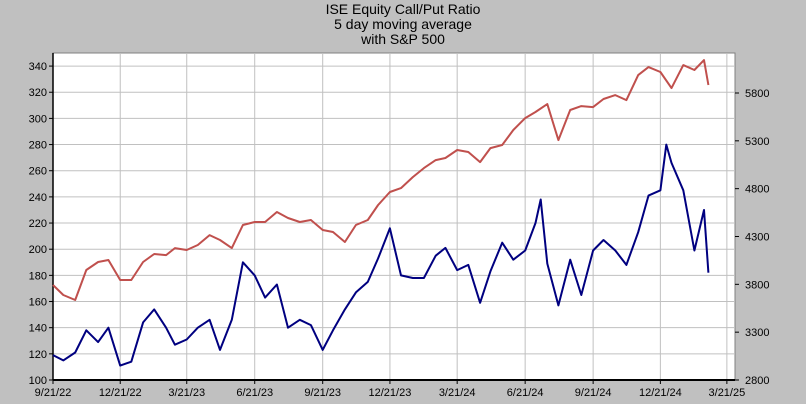 Image resolution: width=806 pixels, height=404 pixels. Describe the element at coordinates (403, 24) in the screenshot. I see `chart-title-line-2: 5 day moving average` at that location.